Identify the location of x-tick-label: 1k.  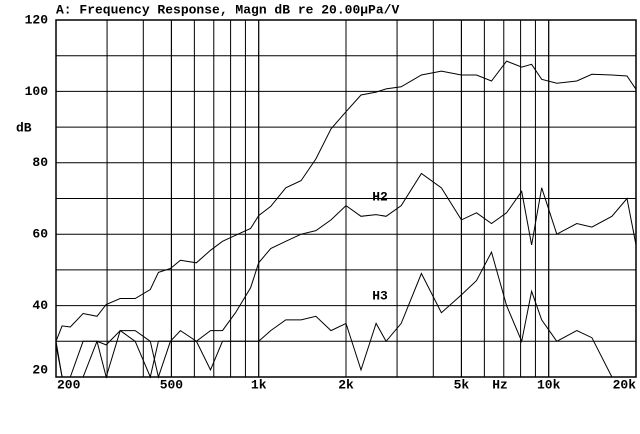
(259, 384).